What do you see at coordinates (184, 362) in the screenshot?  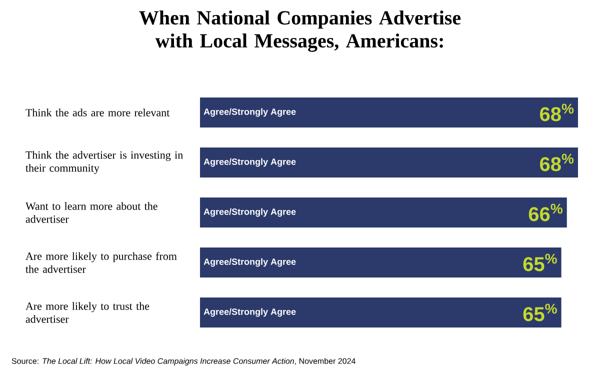 I see `source-note: Source: The Local Lift: How Local Video Campaigns Increase Consumer Action, November 2024` at bounding box center [184, 362].